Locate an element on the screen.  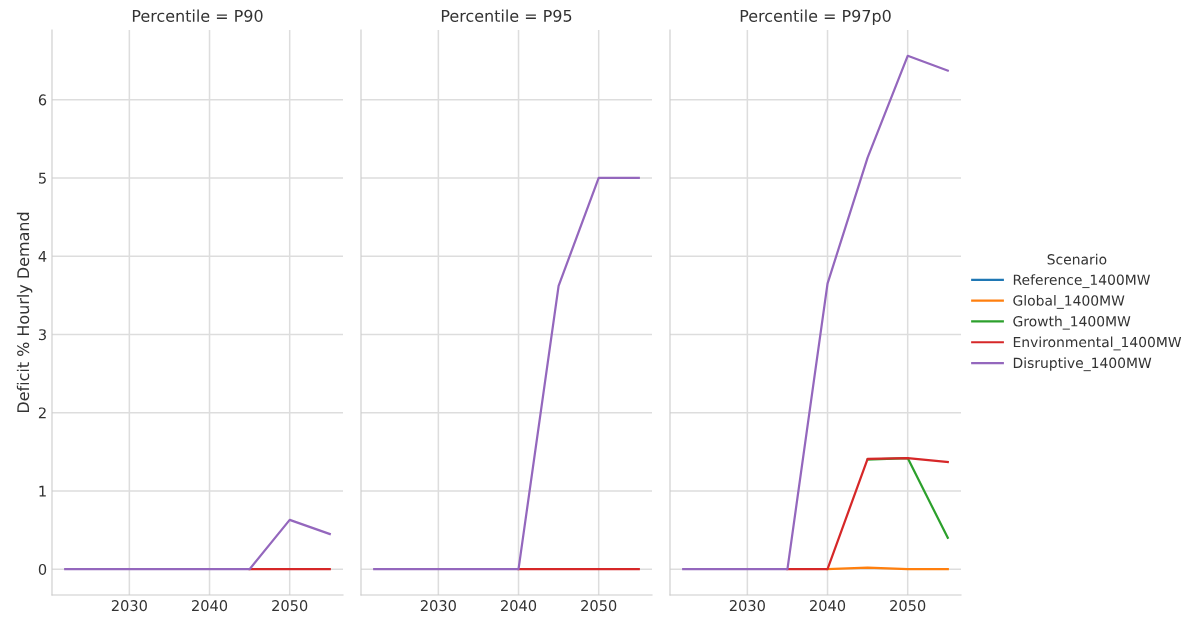
legend-label: Global_1400MW is located at coordinates (1069, 302).